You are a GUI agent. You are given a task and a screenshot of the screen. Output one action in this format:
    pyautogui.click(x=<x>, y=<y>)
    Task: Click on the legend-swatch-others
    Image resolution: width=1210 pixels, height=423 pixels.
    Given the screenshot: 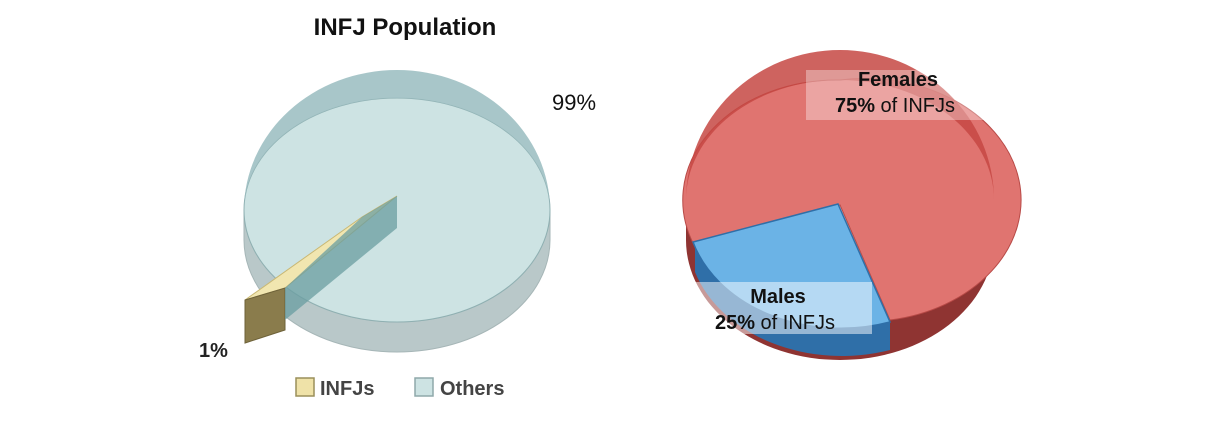 What is the action you would take?
    pyautogui.click(x=424, y=387)
    